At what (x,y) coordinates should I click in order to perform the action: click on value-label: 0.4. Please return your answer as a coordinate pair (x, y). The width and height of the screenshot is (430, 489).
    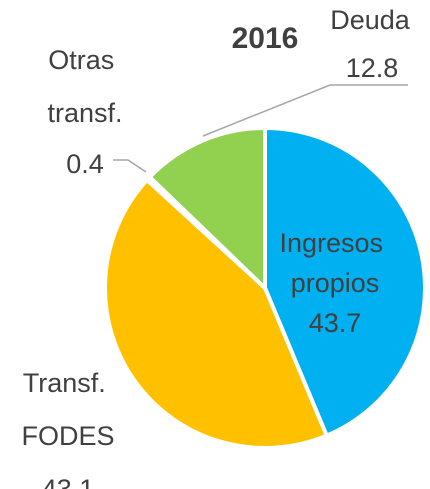
    Looking at the image, I should click on (85, 164).